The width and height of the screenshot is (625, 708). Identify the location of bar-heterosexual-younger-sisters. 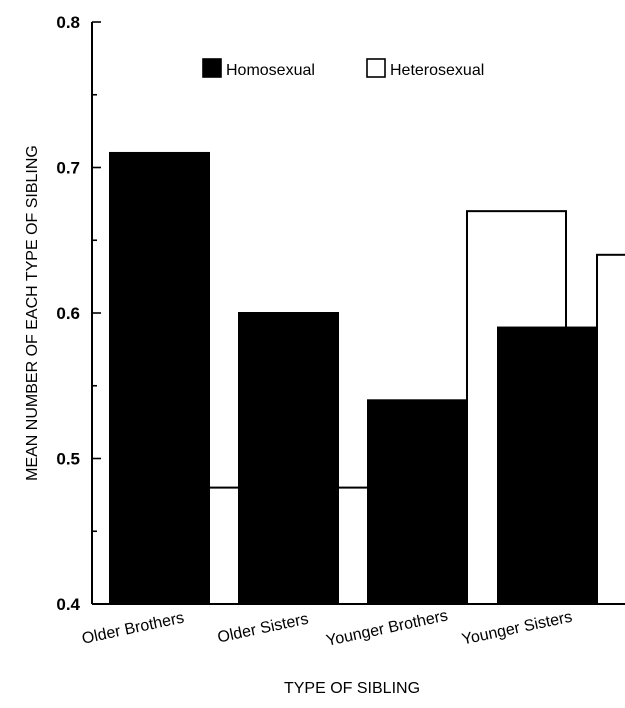
(610, 429).